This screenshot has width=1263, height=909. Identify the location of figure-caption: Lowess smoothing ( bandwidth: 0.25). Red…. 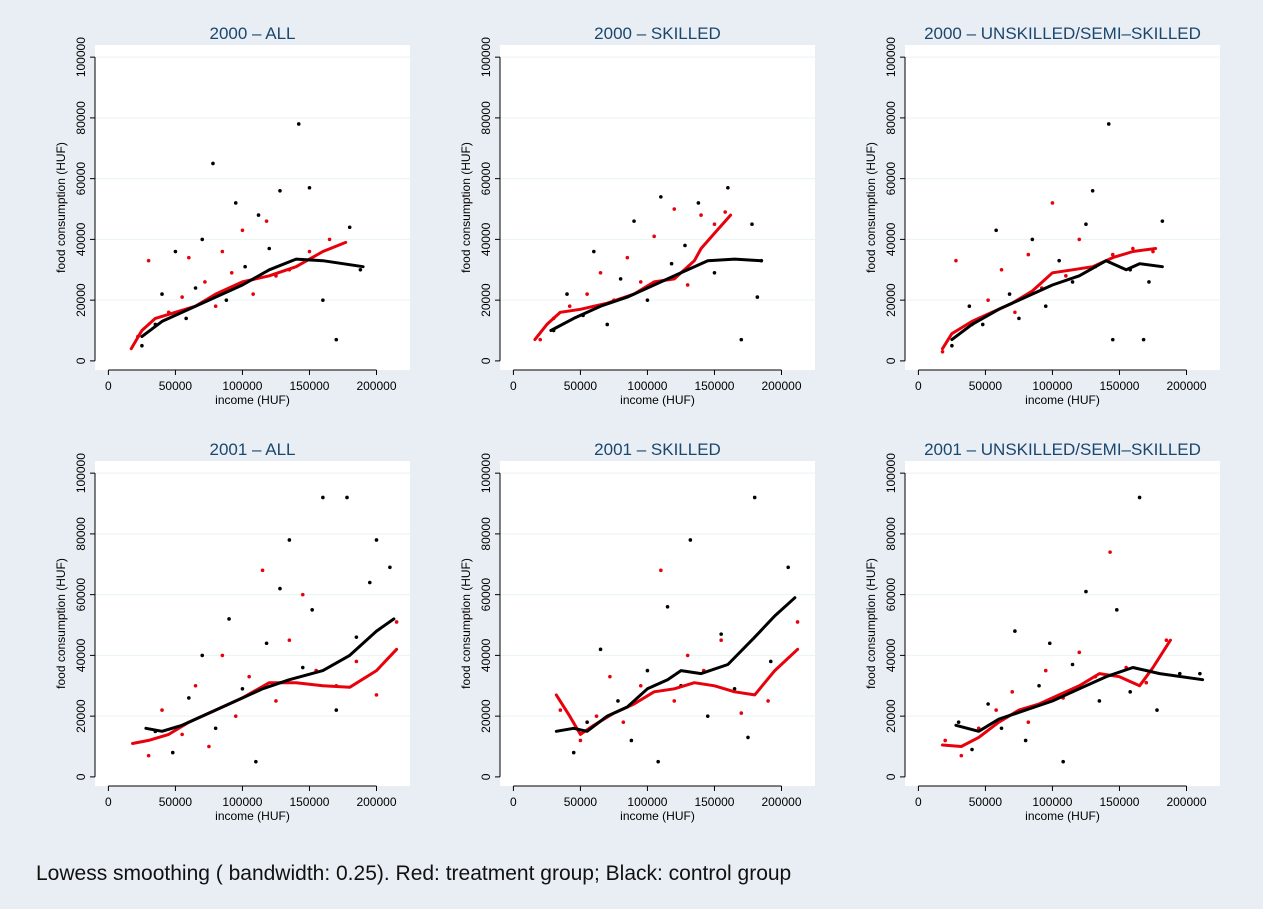
(414, 873).